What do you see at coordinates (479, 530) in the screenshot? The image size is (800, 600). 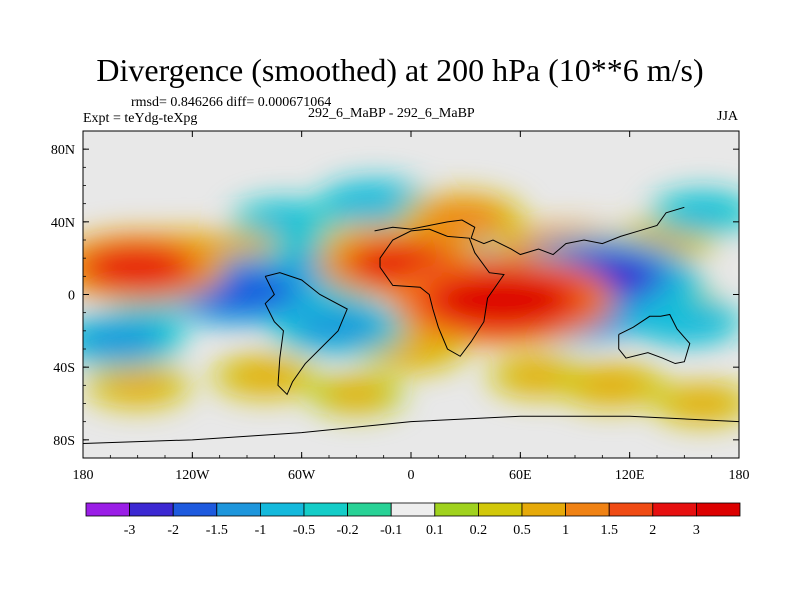 I see `colorbar-label: 0.2` at bounding box center [479, 530].